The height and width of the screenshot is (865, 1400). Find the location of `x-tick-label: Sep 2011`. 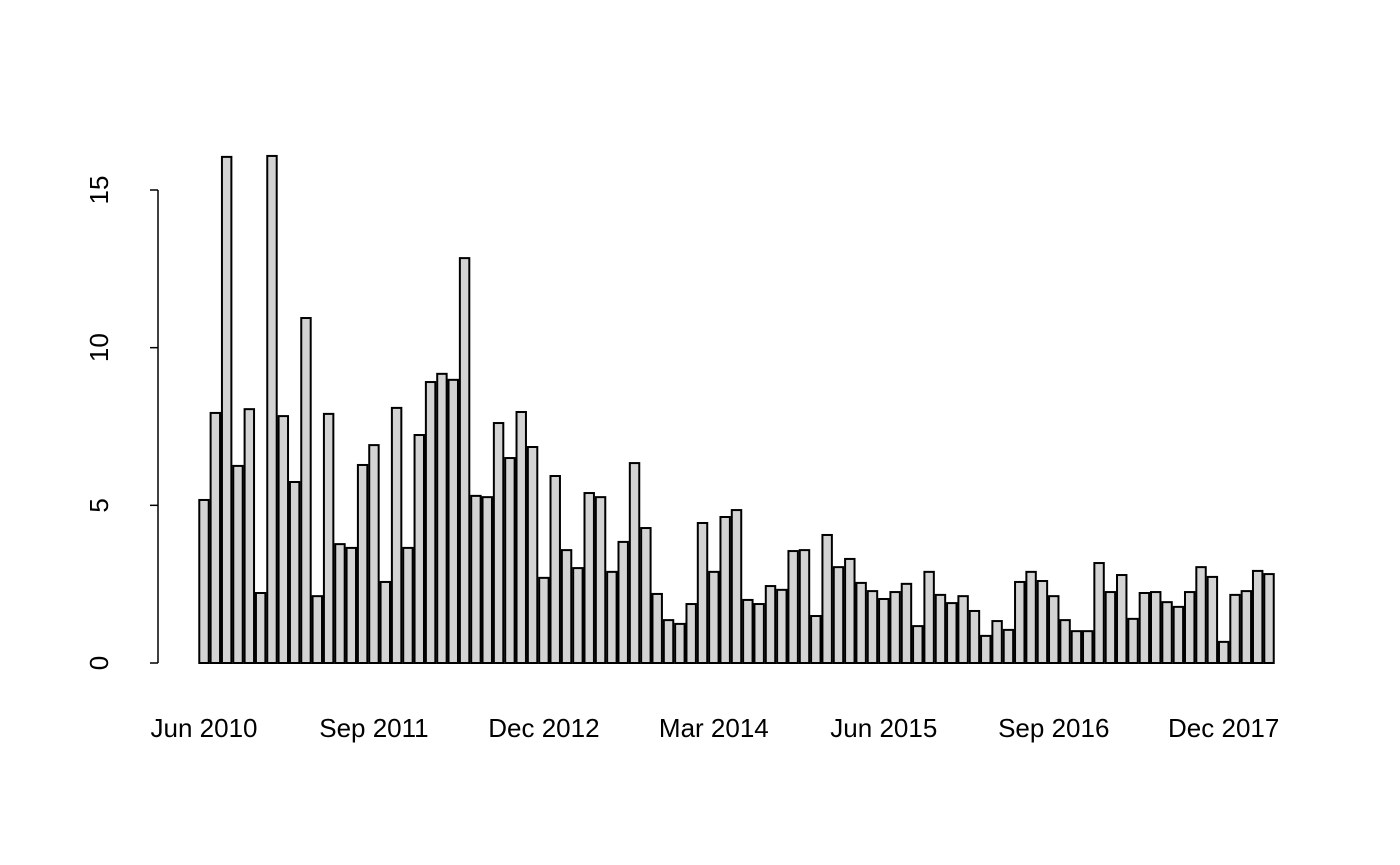

x-tick-label: Sep 2011 is located at coordinates (373, 728).